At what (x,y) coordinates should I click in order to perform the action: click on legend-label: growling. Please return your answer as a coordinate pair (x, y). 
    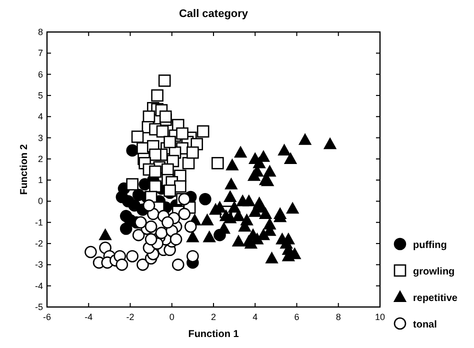
    Looking at the image, I should click on (434, 272).